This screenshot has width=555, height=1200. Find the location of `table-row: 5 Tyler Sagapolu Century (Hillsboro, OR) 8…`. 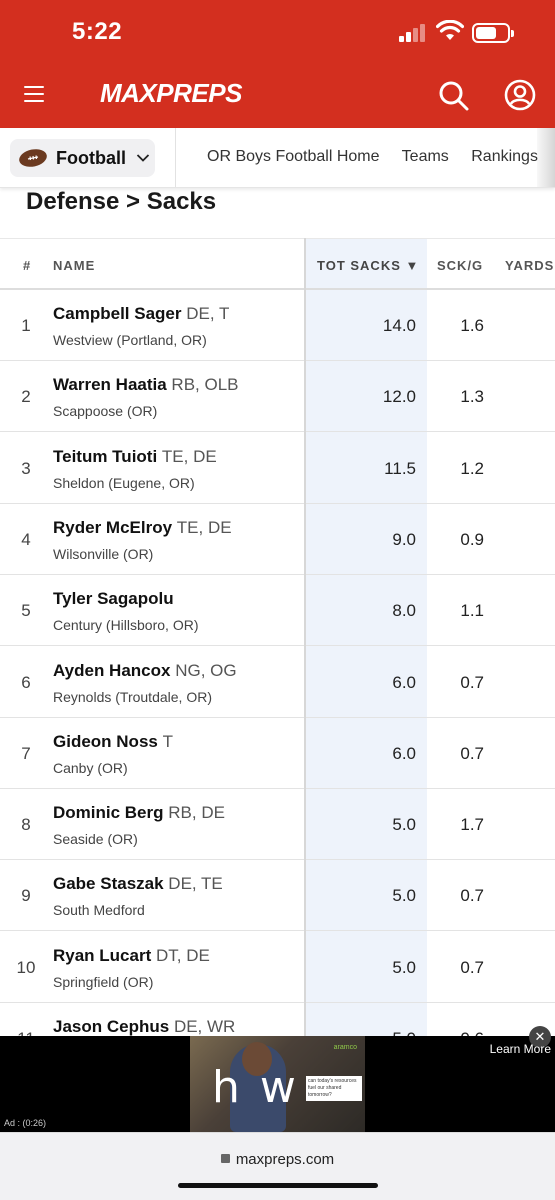

table-row: 5 Tyler Sagapolu Century (Hillsboro, OR) 8… is located at coordinates (277, 611).